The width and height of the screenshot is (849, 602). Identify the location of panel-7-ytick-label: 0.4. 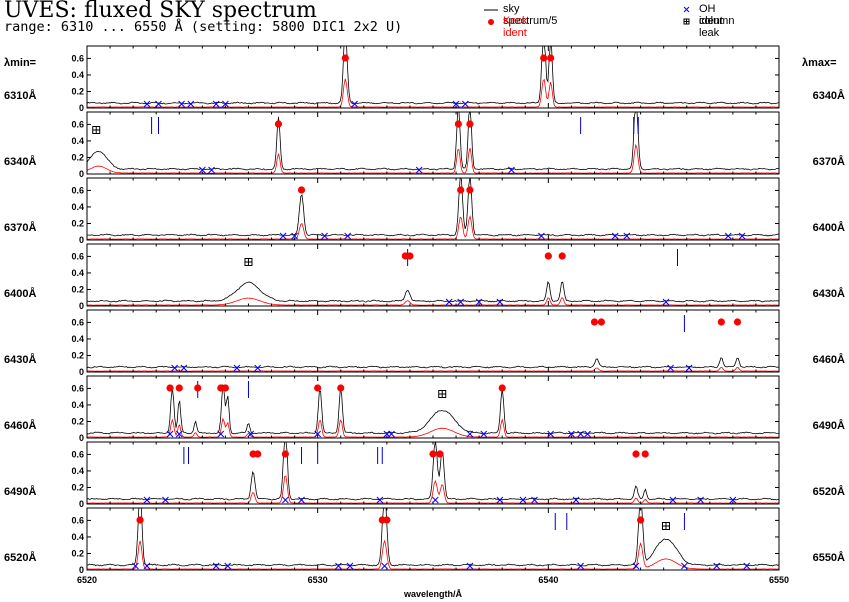
(77, 471).